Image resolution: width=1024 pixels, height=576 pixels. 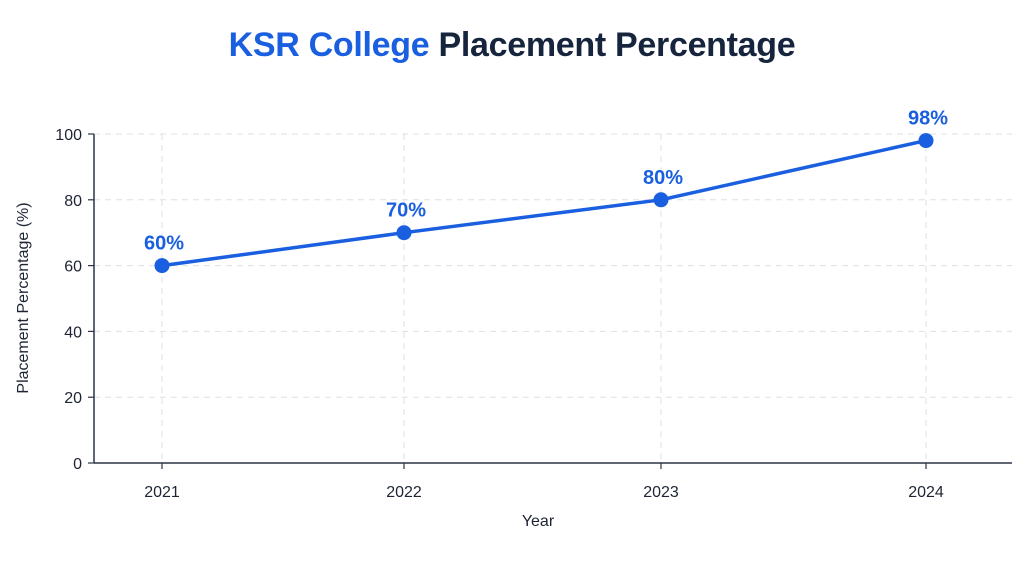 I want to click on data-label: 60%, so click(x=164, y=244).